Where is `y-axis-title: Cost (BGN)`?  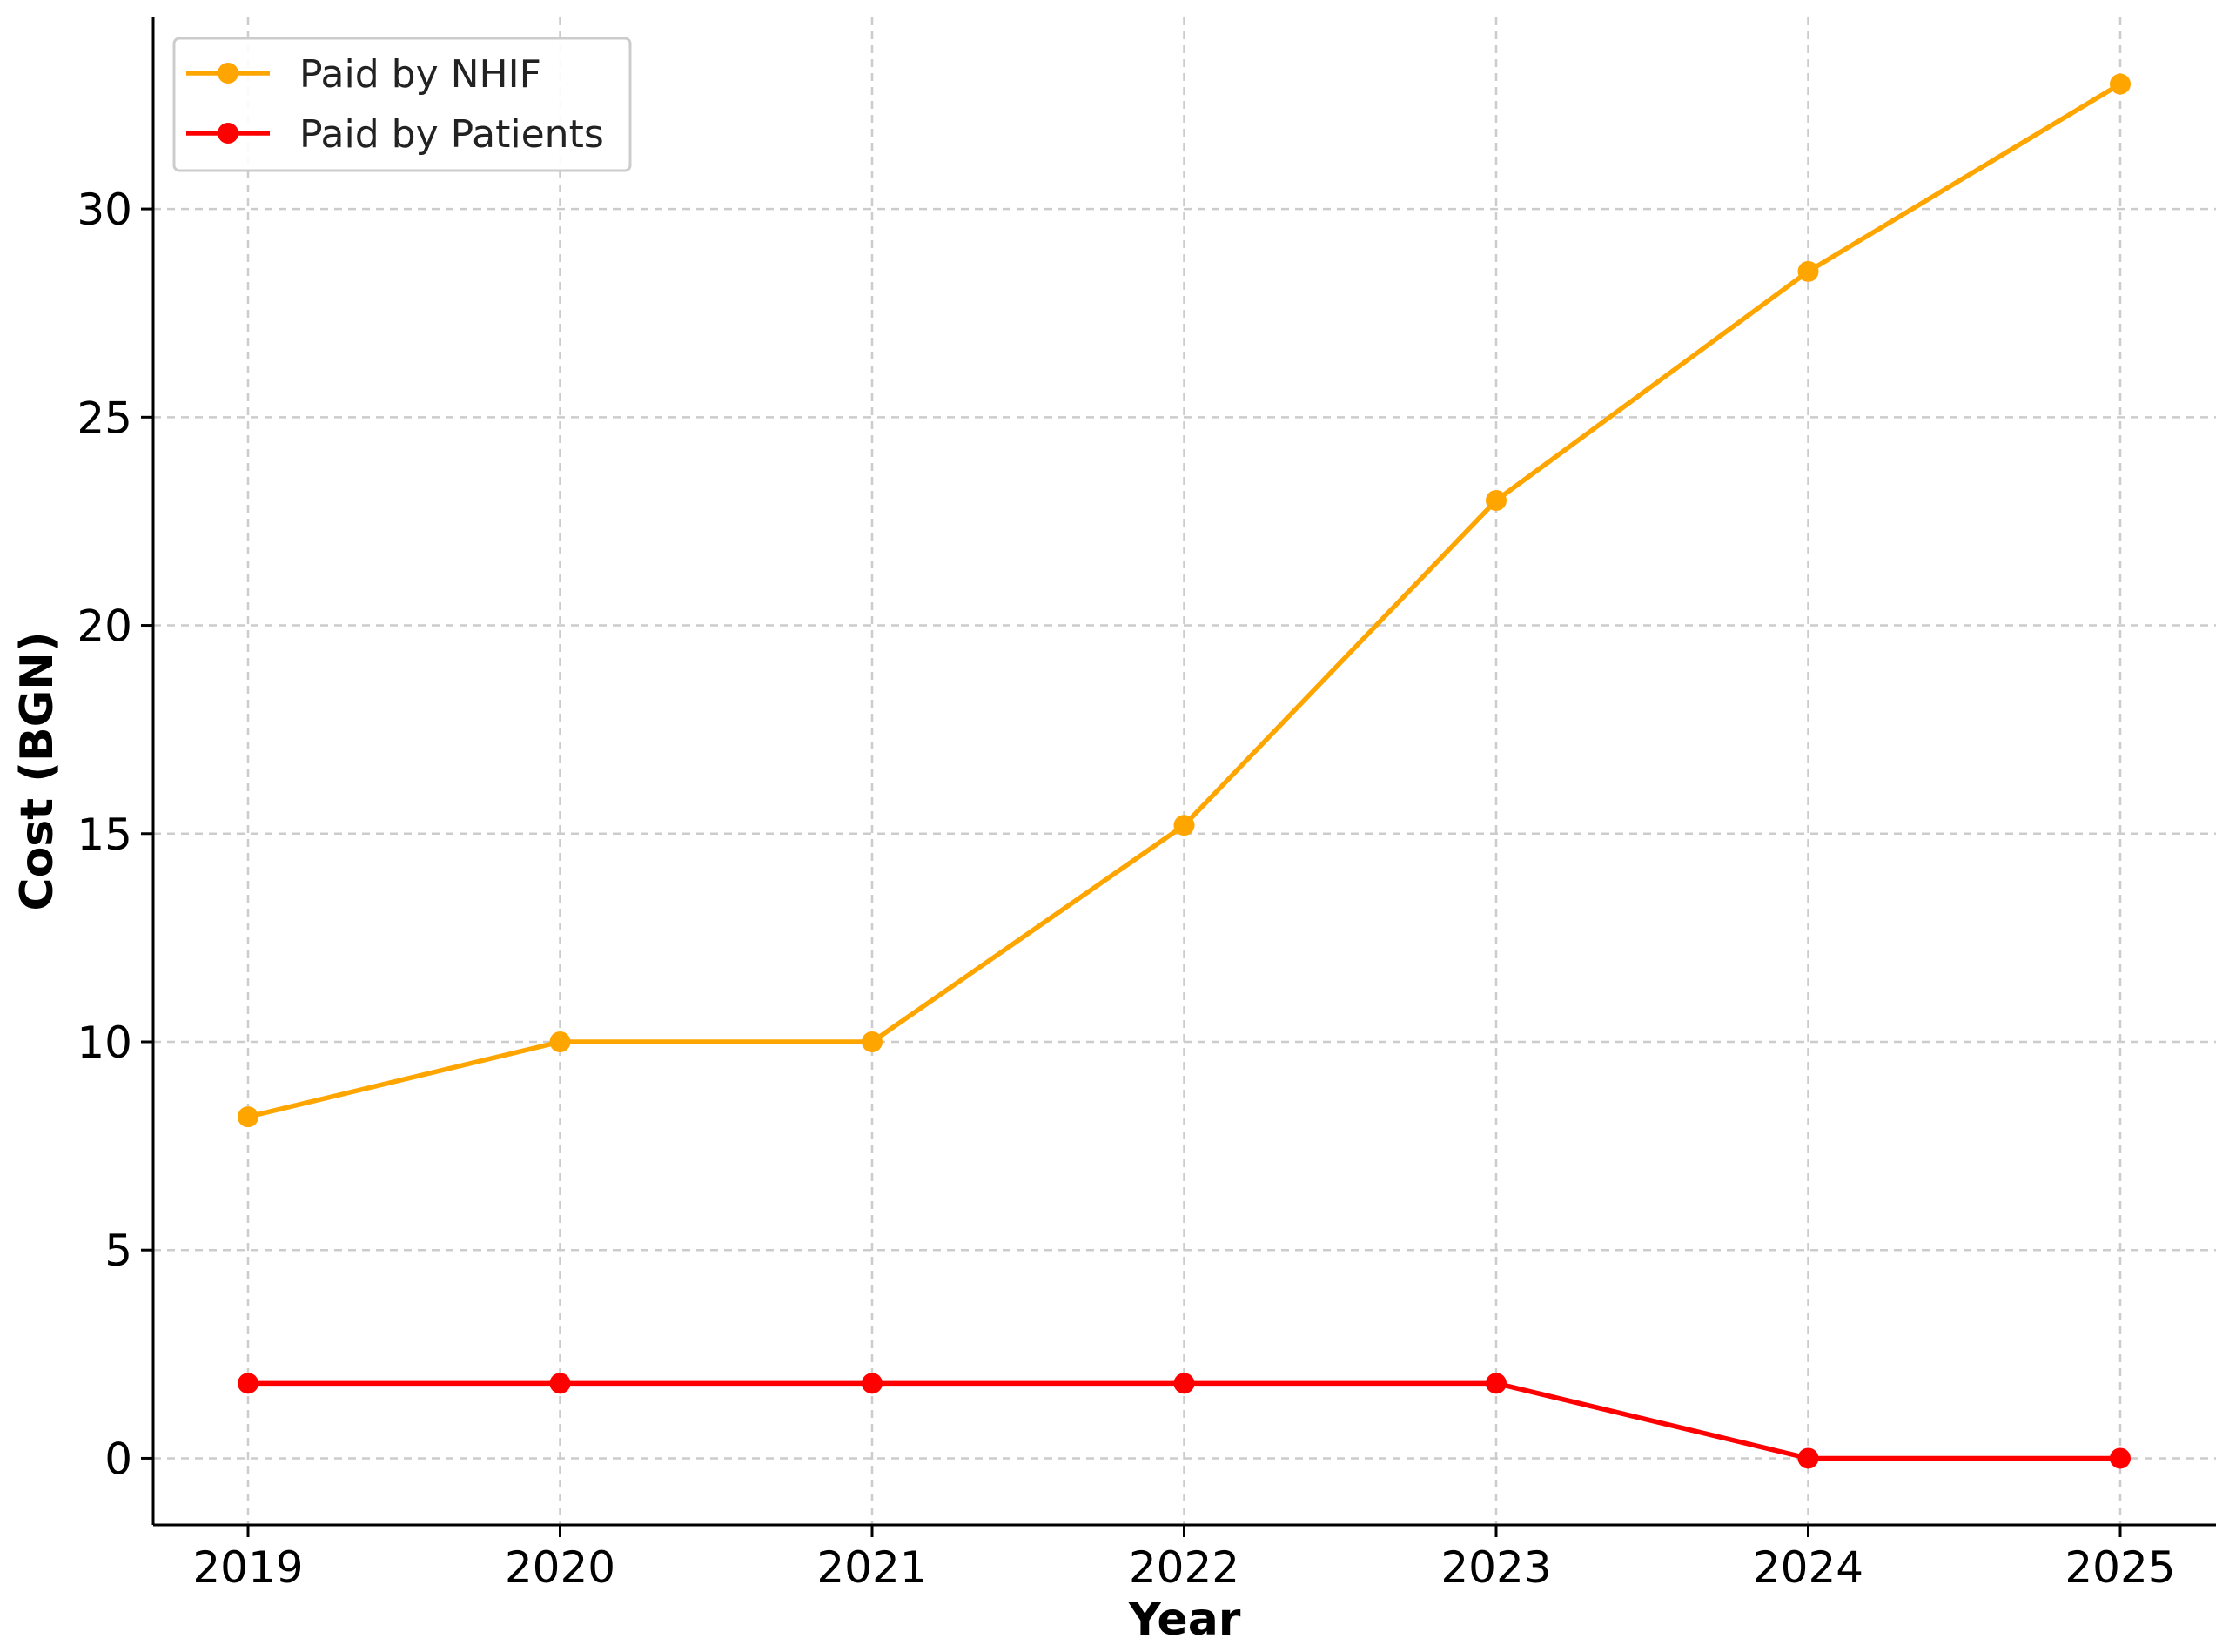
y-axis-title: Cost (BGN) is located at coordinates (37, 771).